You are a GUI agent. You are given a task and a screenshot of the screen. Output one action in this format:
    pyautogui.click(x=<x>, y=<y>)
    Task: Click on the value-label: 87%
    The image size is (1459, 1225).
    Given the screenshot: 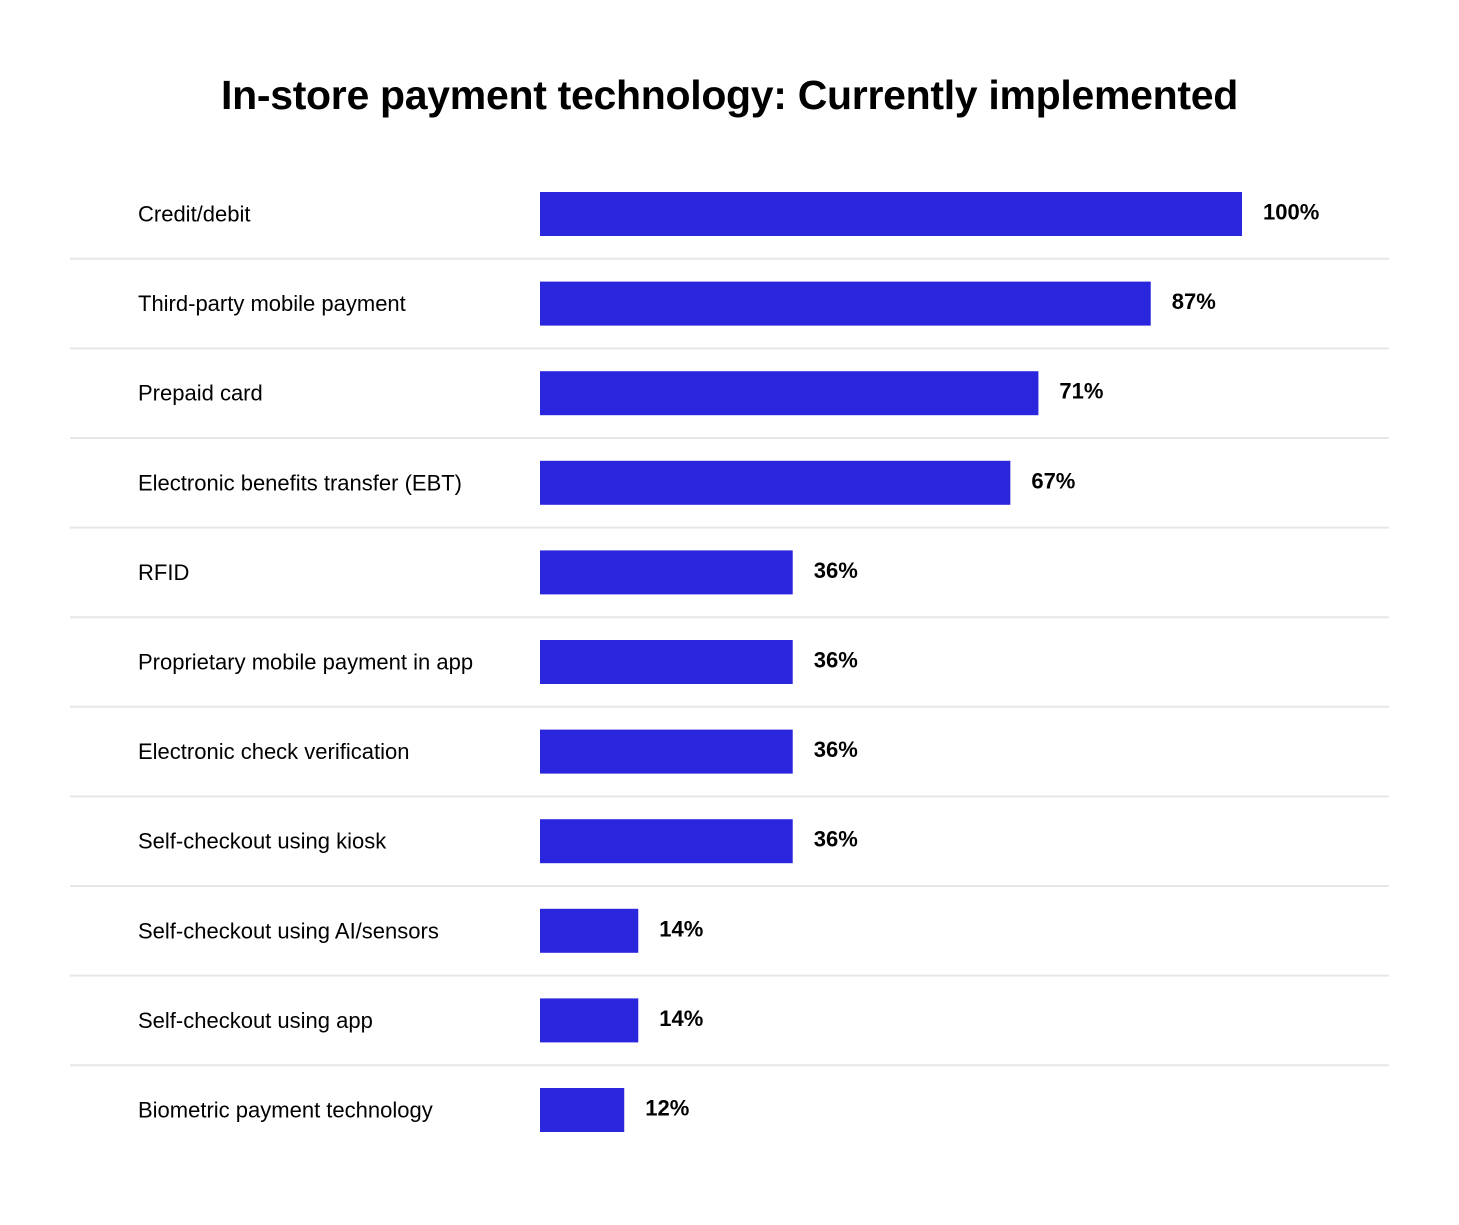 What is the action you would take?
    pyautogui.click(x=1194, y=301)
    